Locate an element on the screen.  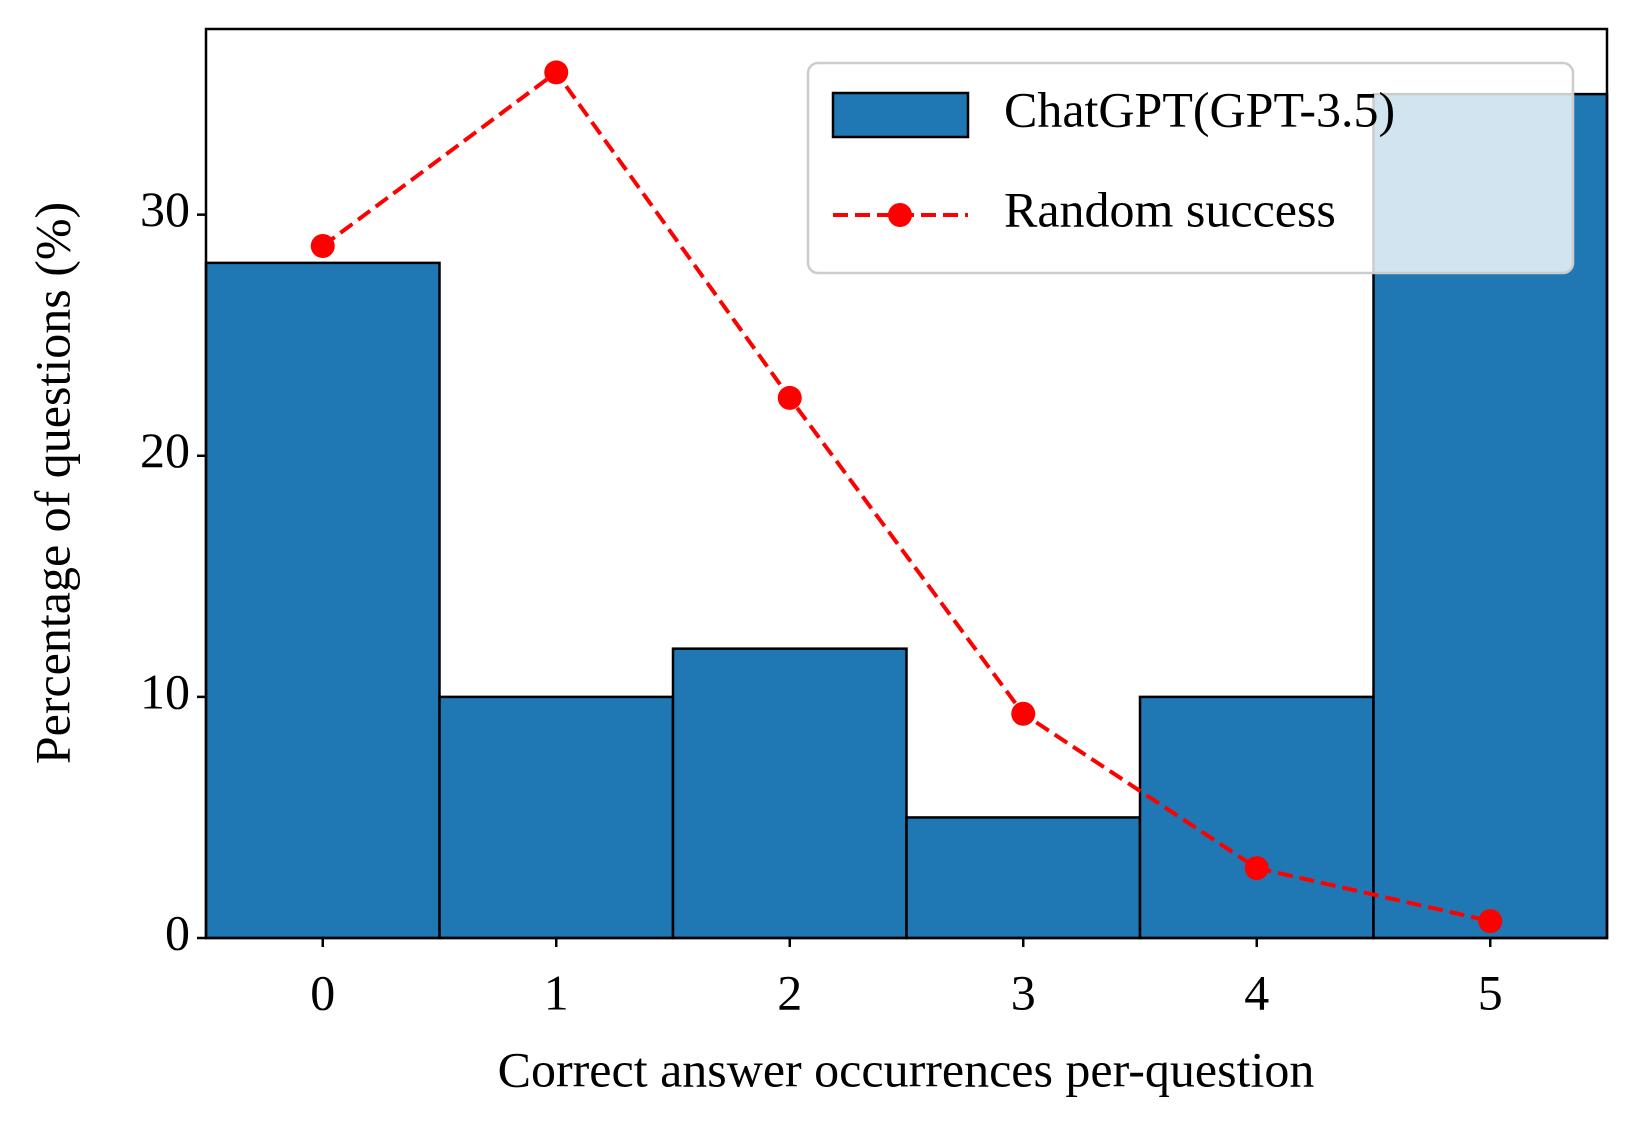
x-tick-label: 0 is located at coordinates (322, 992).